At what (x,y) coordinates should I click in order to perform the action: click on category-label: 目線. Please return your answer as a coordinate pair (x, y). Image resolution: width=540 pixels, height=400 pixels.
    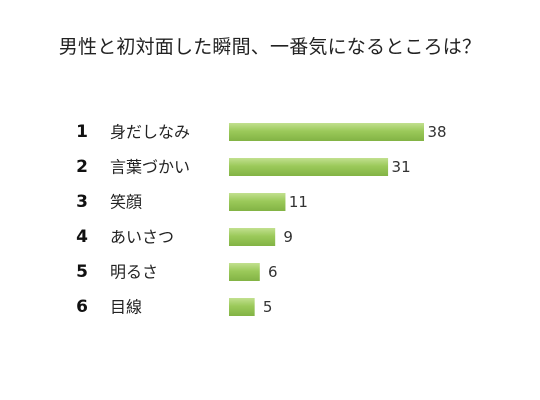
    Looking at the image, I should click on (126, 307).